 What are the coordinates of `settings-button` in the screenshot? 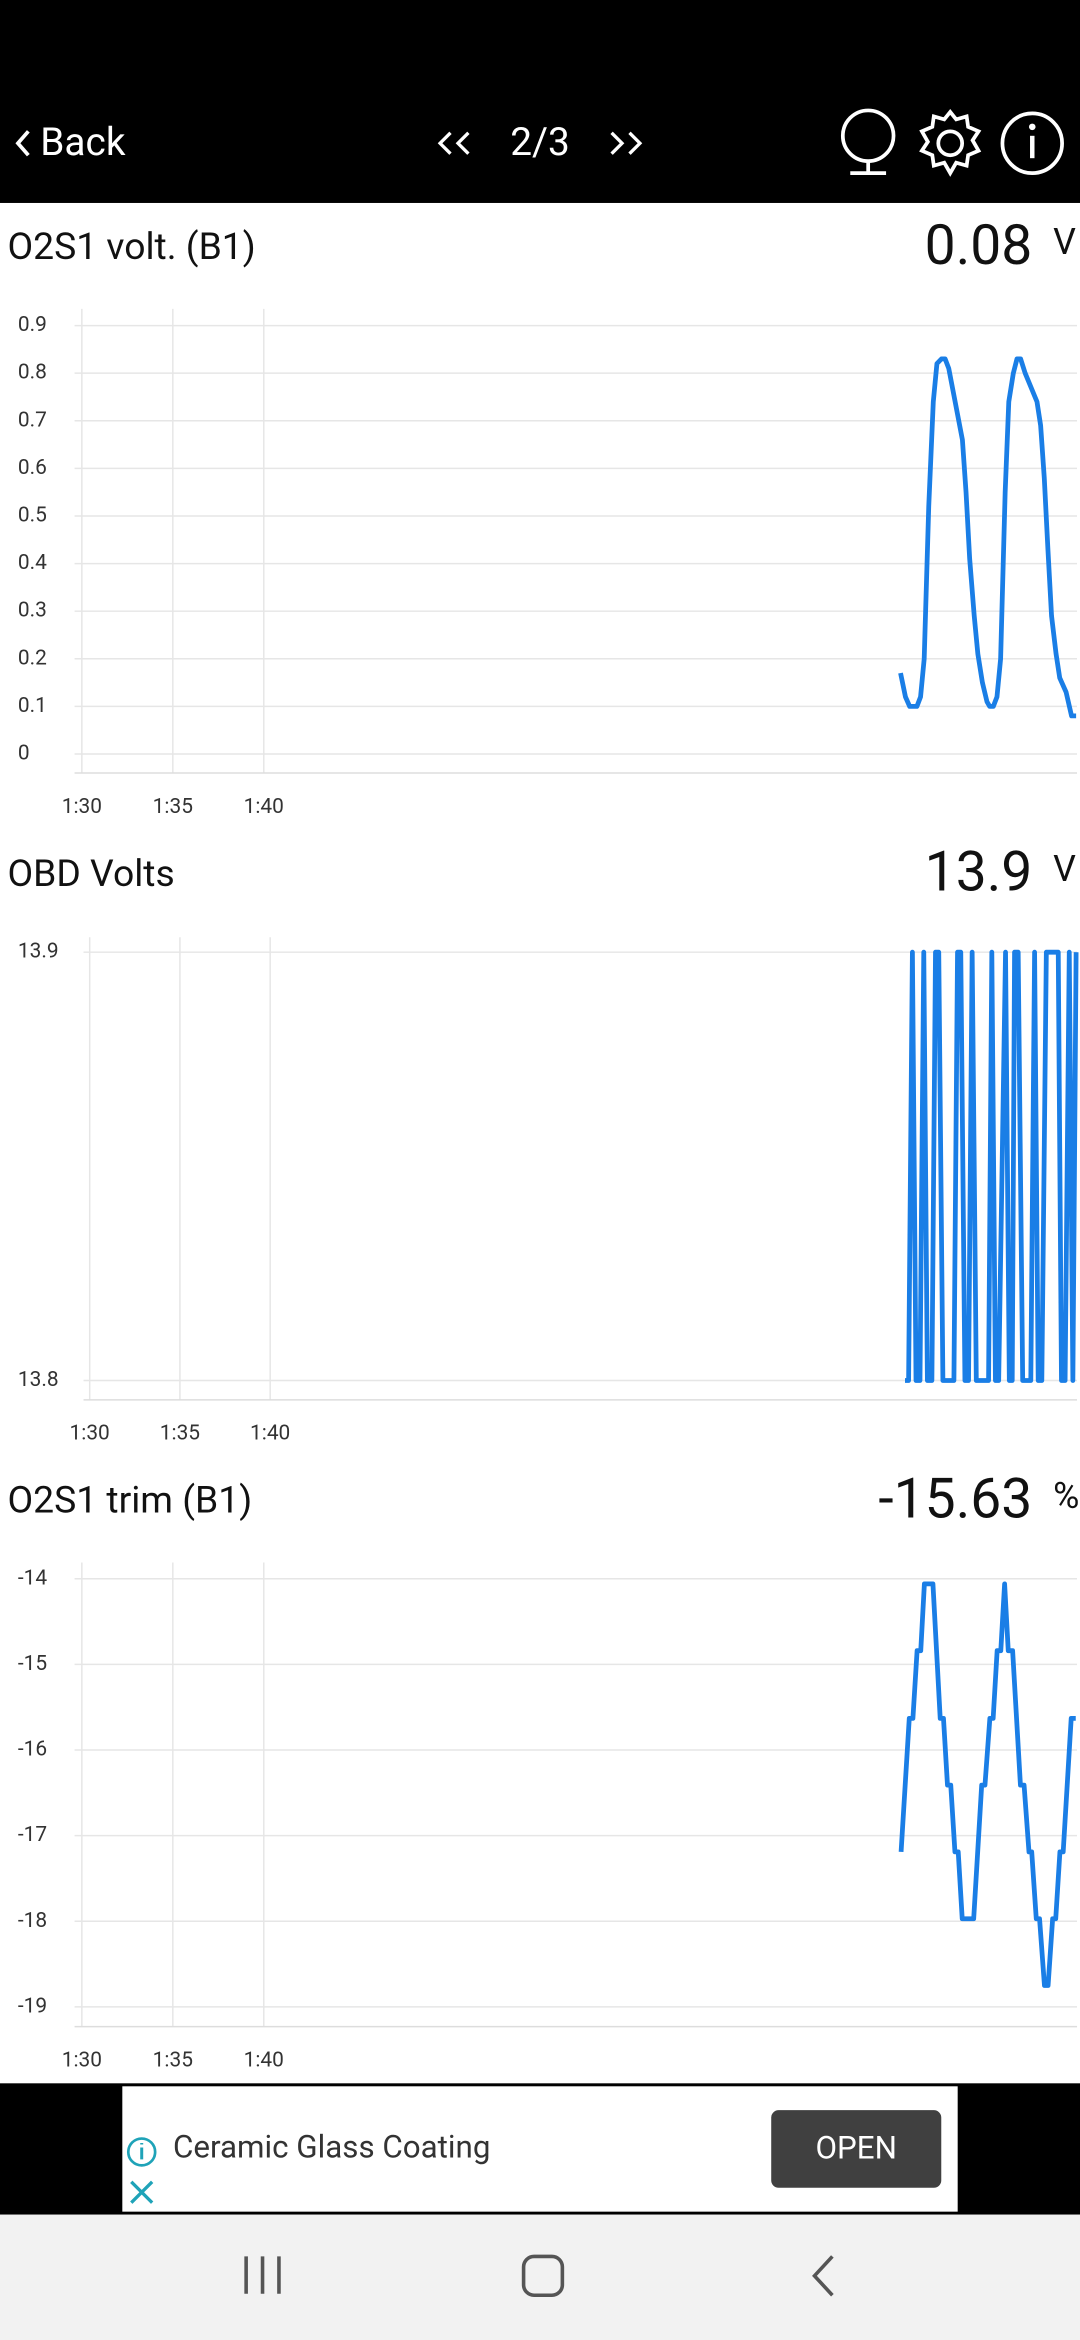 It's located at (950, 142).